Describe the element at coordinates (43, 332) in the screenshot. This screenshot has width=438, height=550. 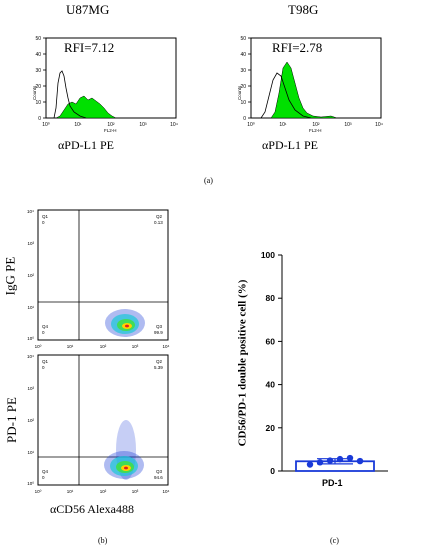
I see `dotplot1-q4-val: 0` at that location.